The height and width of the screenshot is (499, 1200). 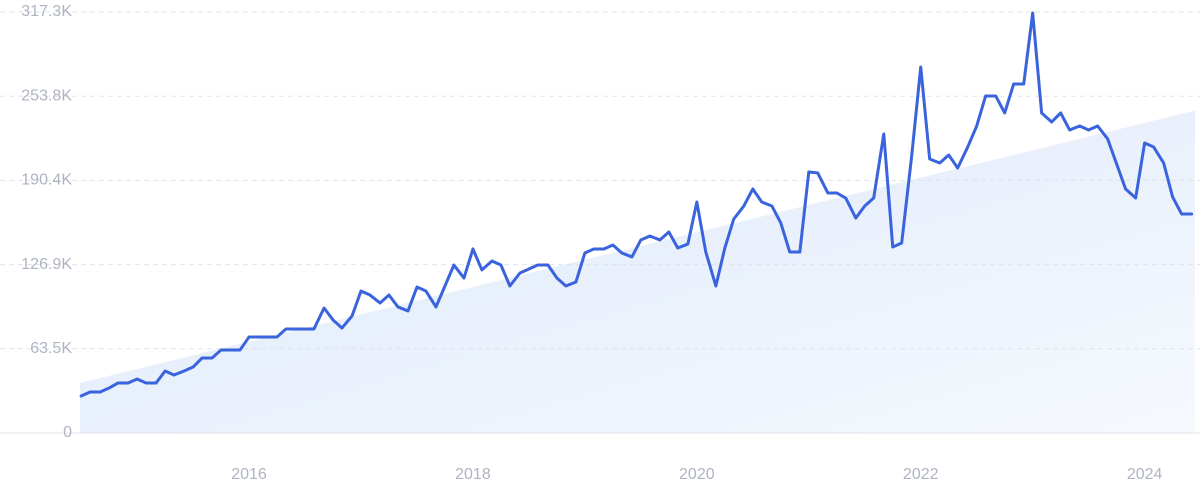 What do you see at coordinates (51, 348) in the screenshot?
I see `y-tick-label: 63.5K` at bounding box center [51, 348].